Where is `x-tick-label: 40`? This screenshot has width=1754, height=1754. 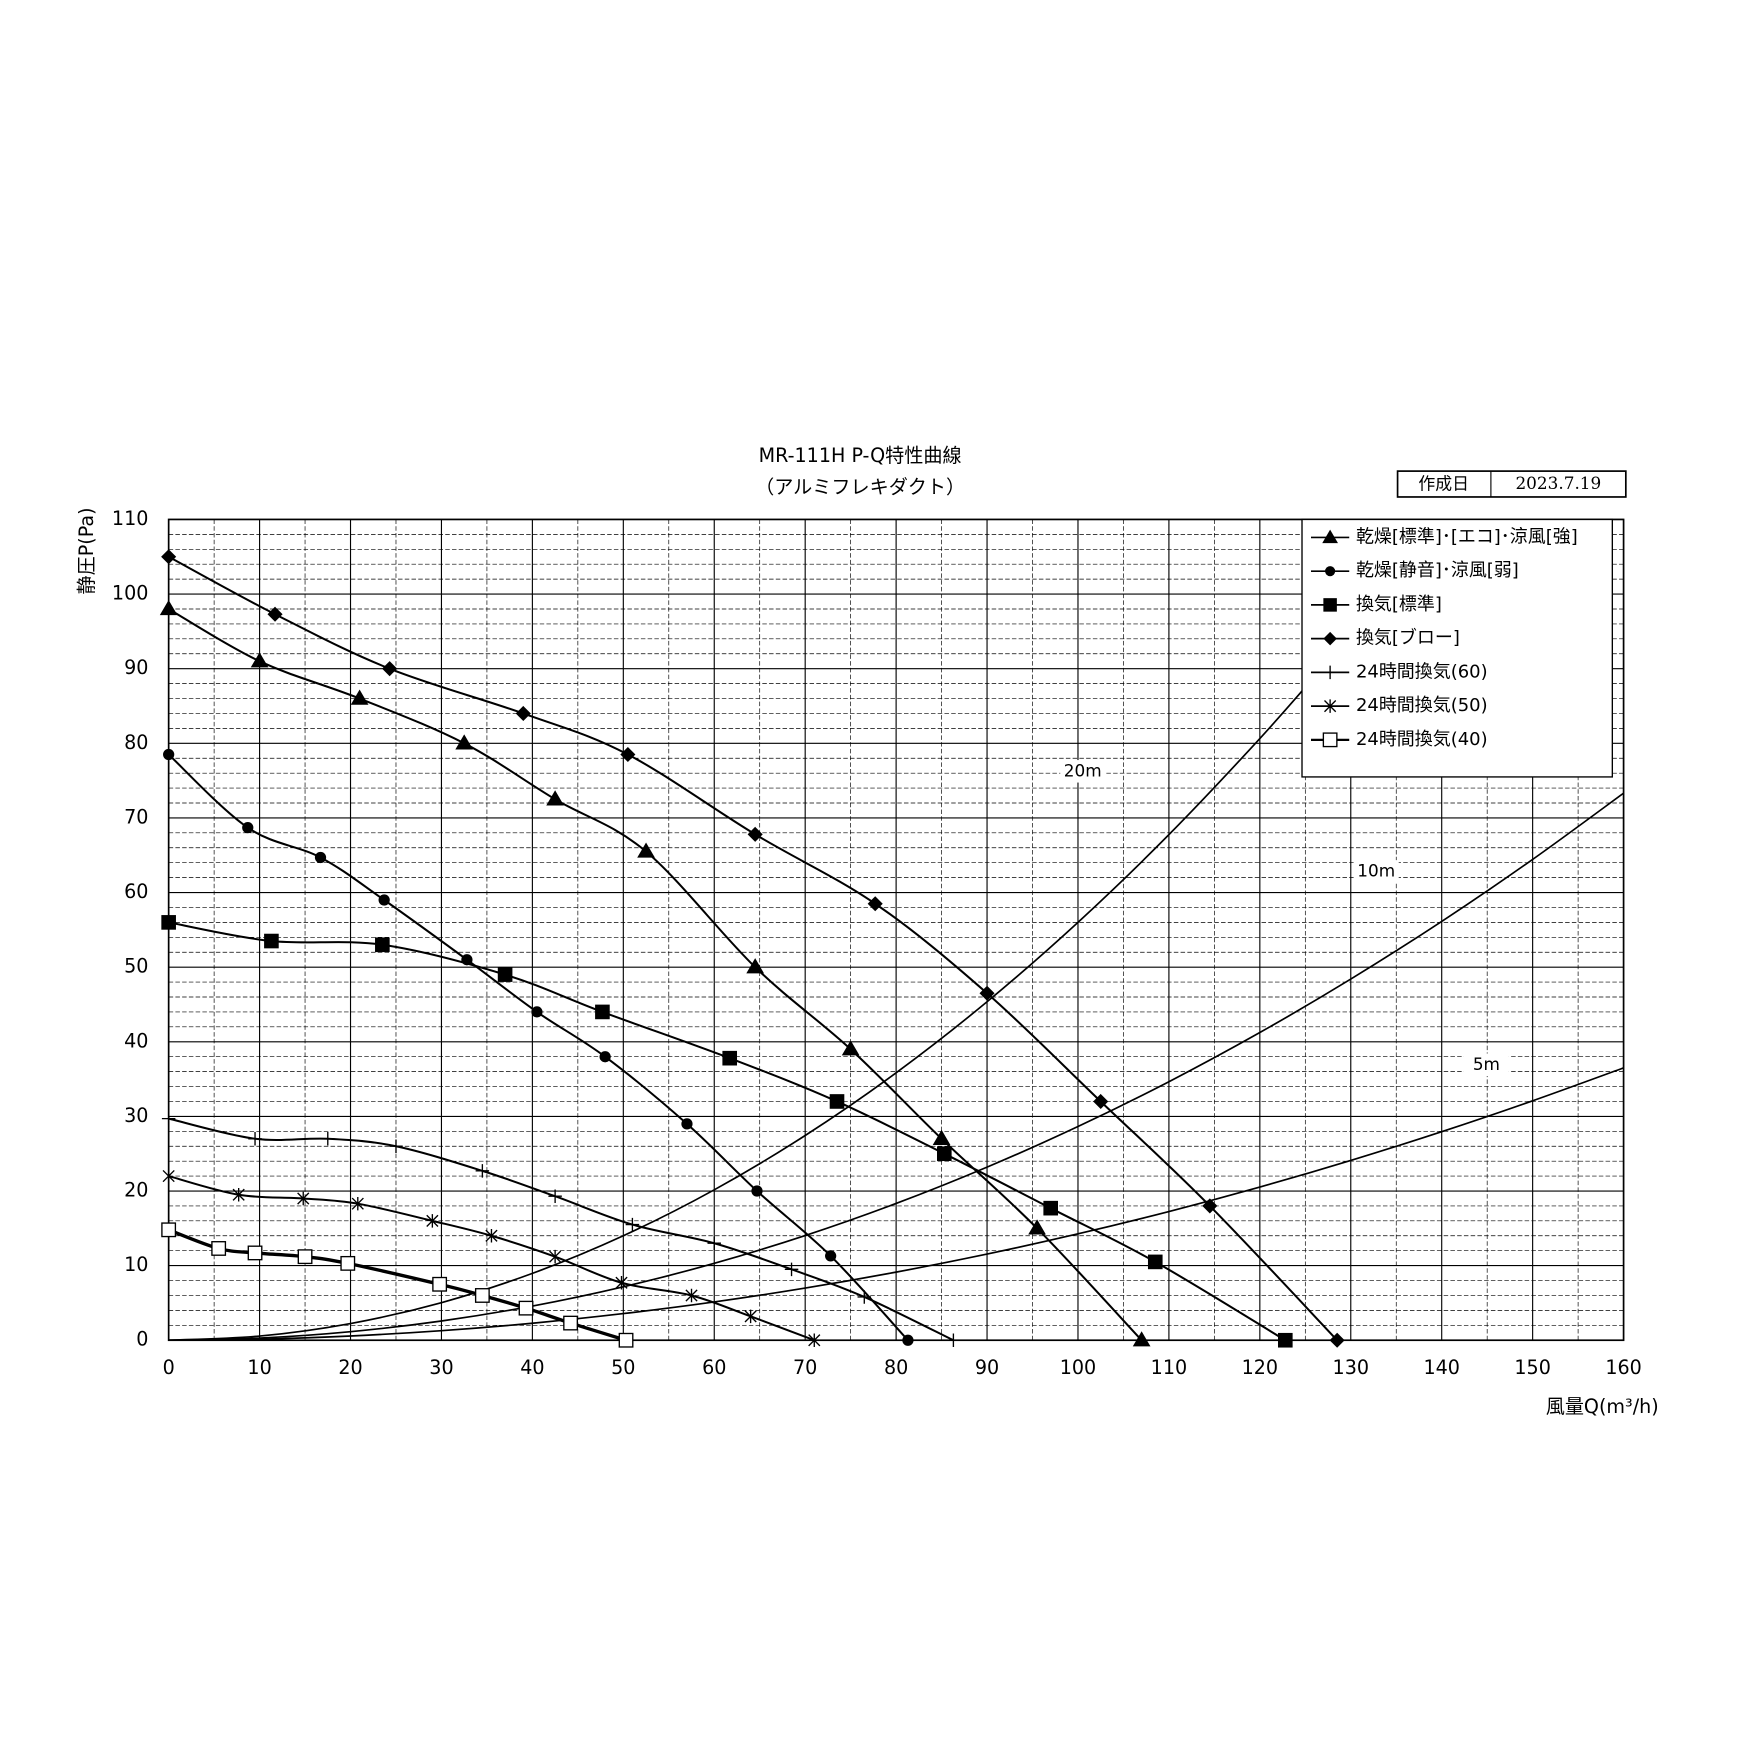 x-tick-label: 40 is located at coordinates (532, 1367).